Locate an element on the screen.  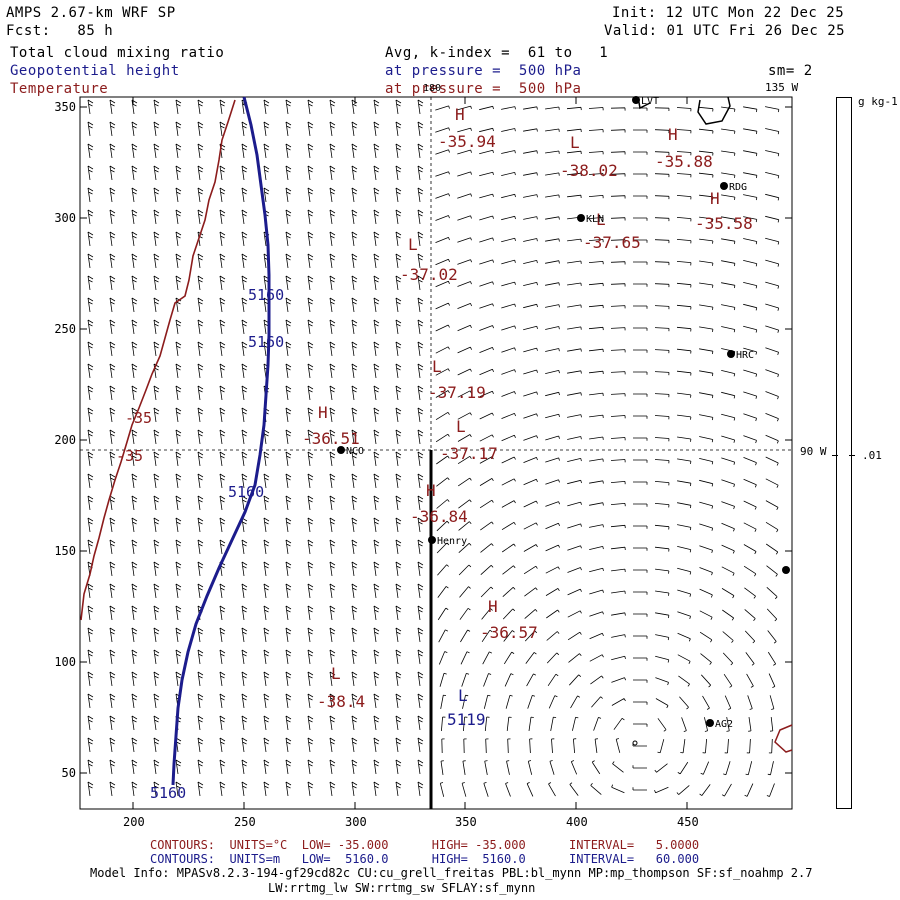
temperature-extremum-value: -35.88 is located at coordinates (684, 161).